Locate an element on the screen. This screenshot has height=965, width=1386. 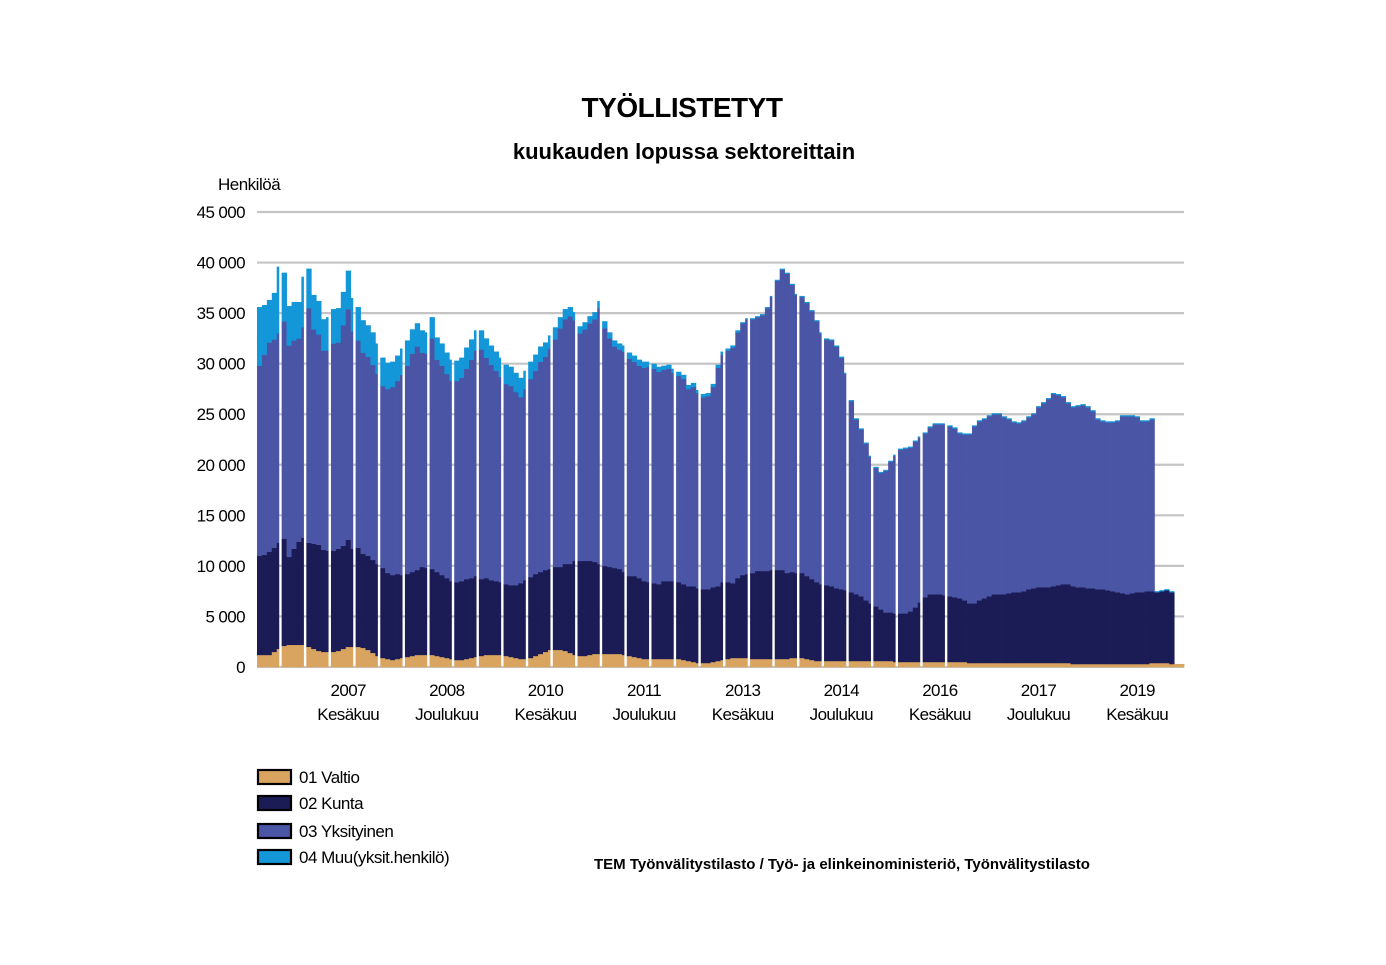
y-tick-label: 15 000 is located at coordinates (221, 515).